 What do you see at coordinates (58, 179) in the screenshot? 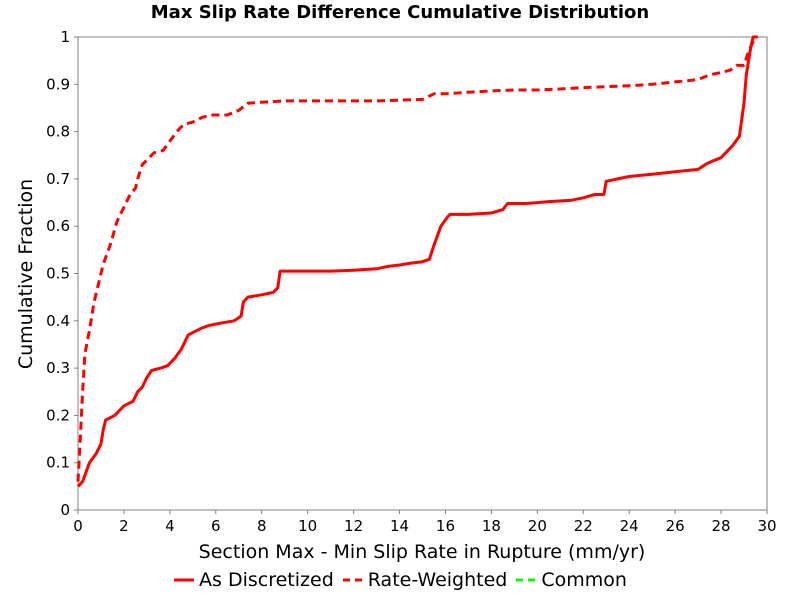
I see `y-tick-label: 0.7` at bounding box center [58, 179].